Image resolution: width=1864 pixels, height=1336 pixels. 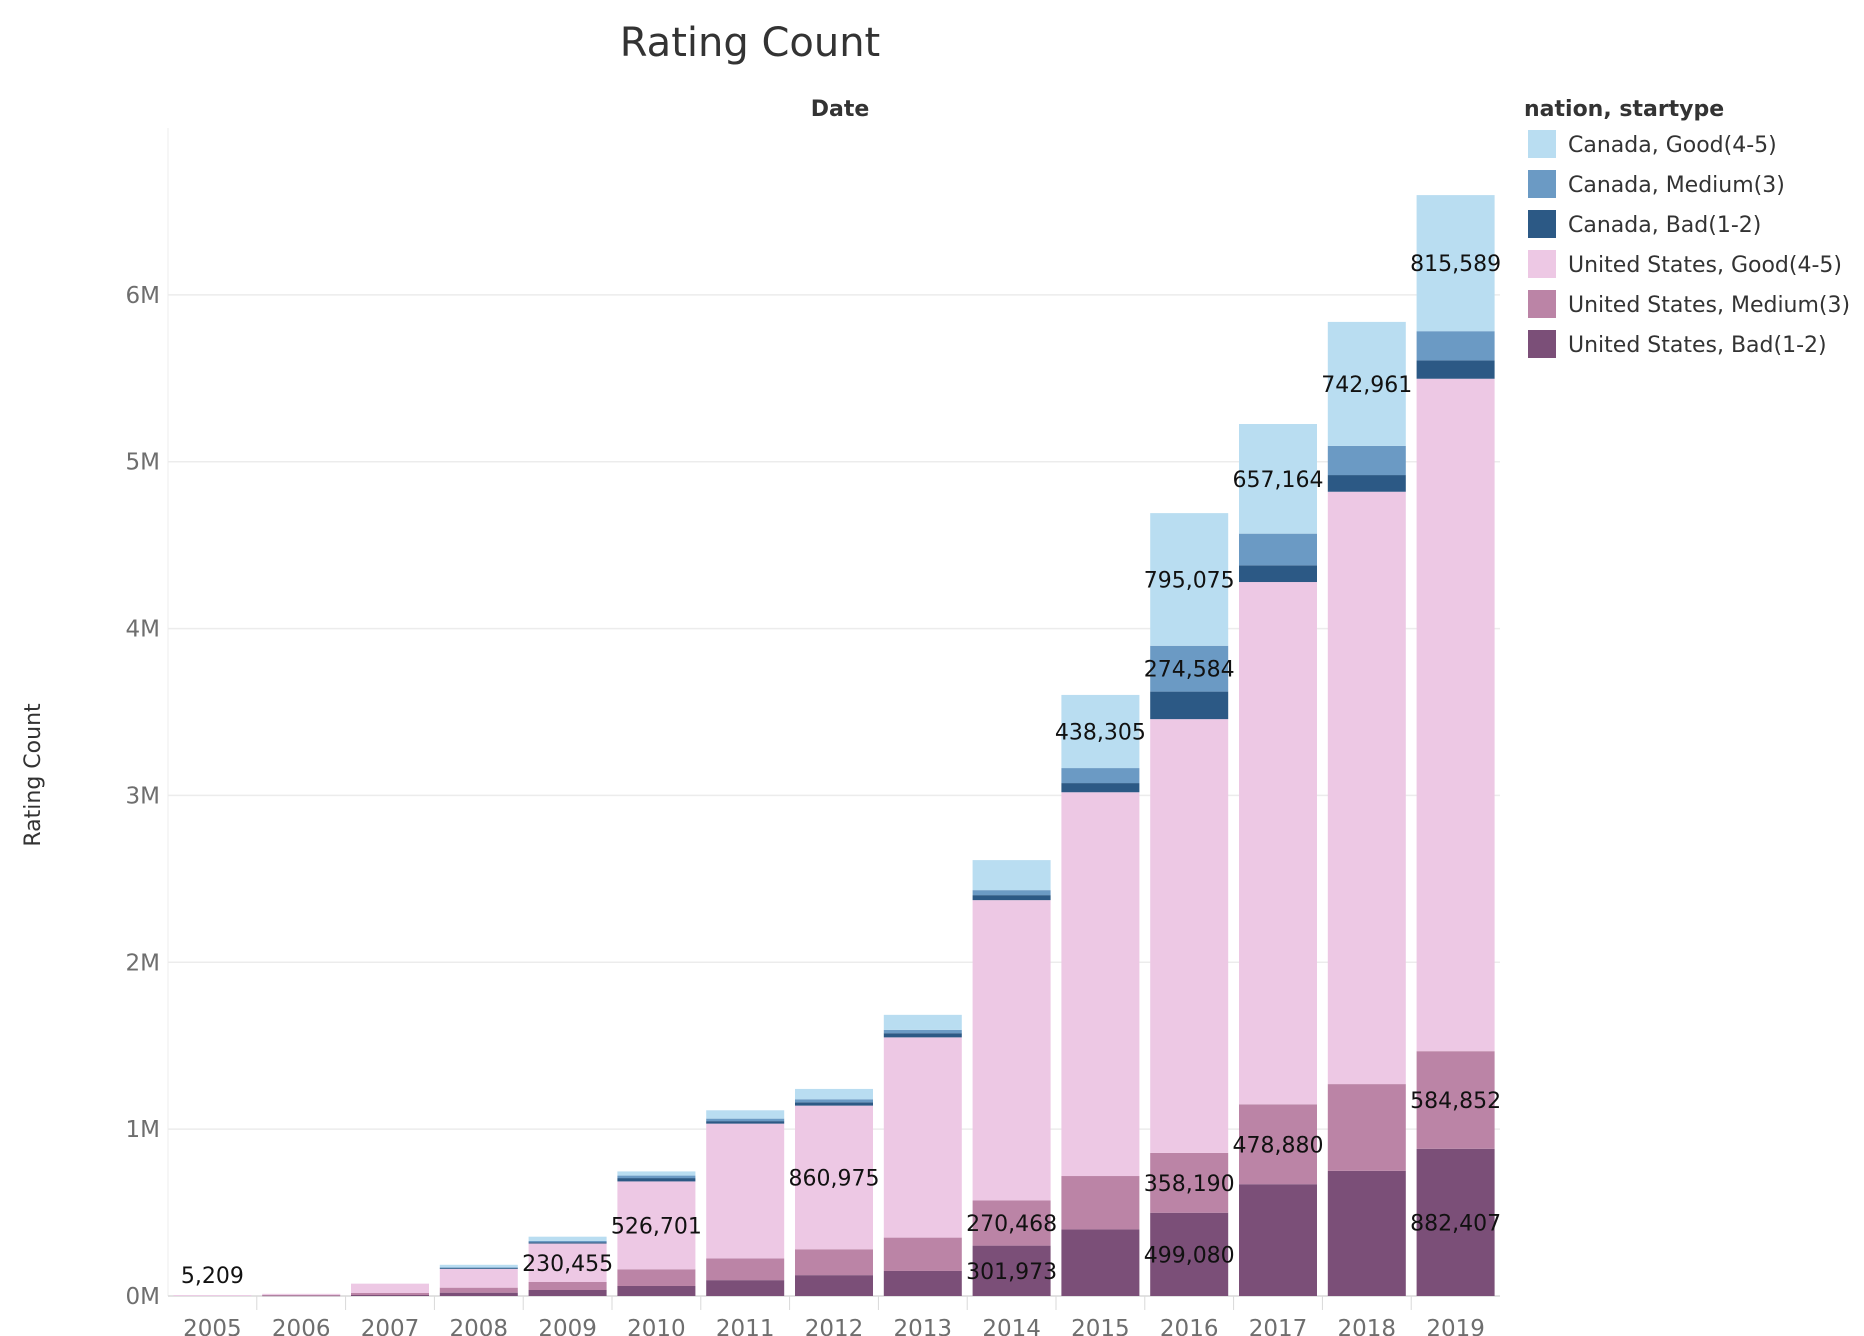 I want to click on legend-item-united-states-bad-1-2: United States, Bad(1-2), so click(x=1677, y=344).